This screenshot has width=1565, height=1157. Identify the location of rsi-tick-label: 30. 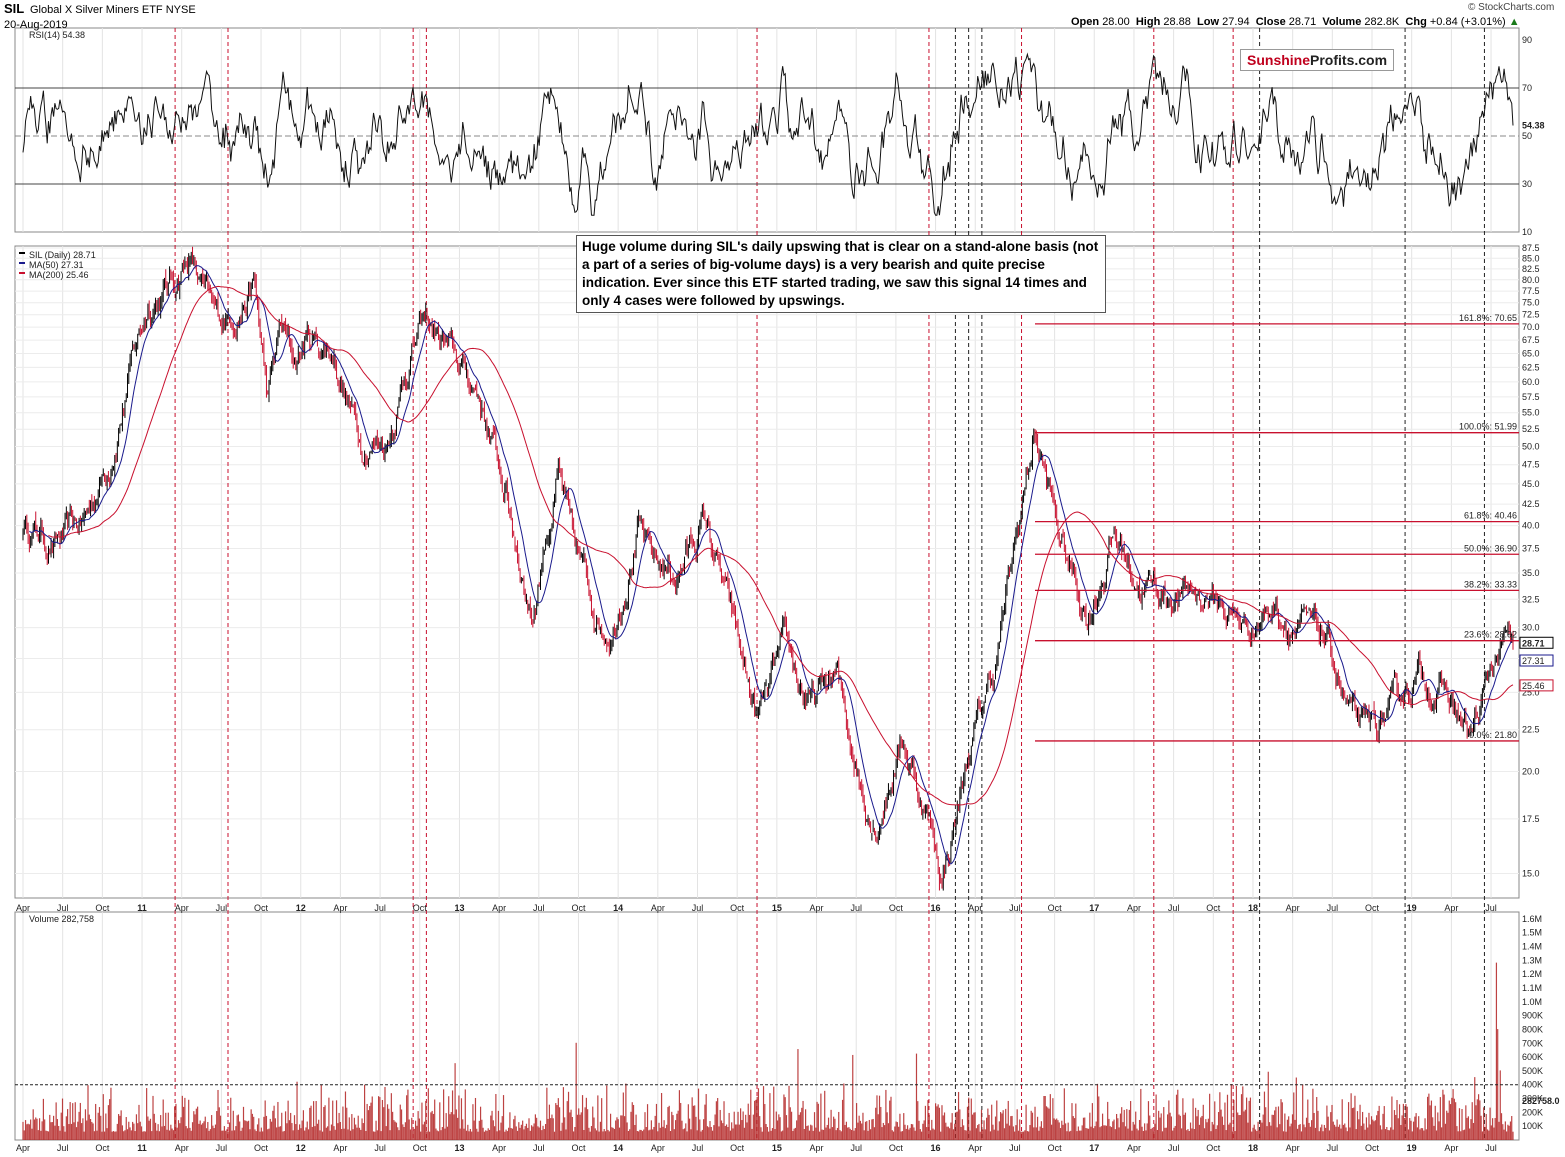
(1527, 184).